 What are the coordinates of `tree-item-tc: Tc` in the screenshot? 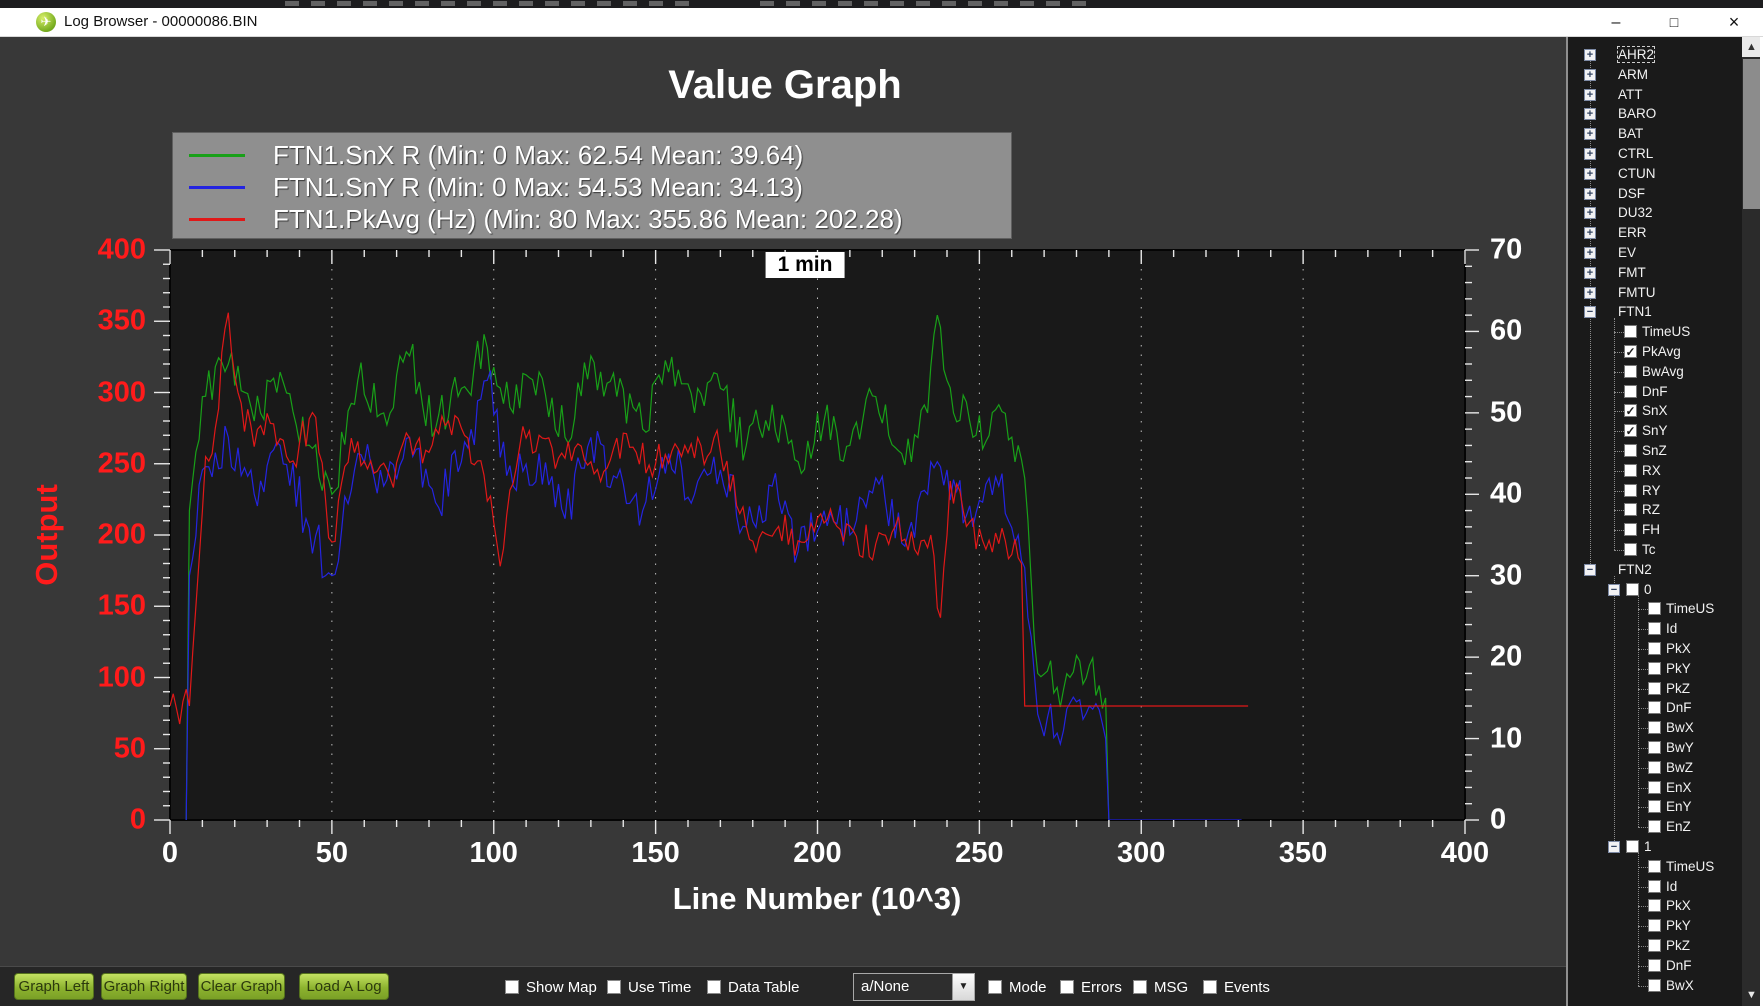 It's located at (1654, 550).